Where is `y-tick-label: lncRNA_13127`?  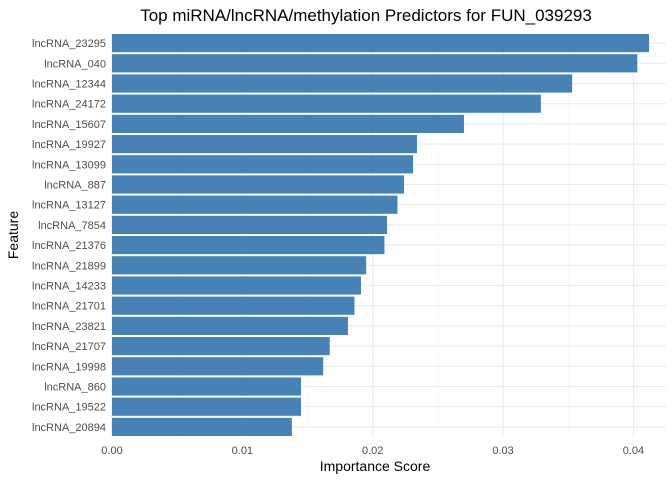
y-tick-label: lncRNA_13127 is located at coordinates (69, 206).